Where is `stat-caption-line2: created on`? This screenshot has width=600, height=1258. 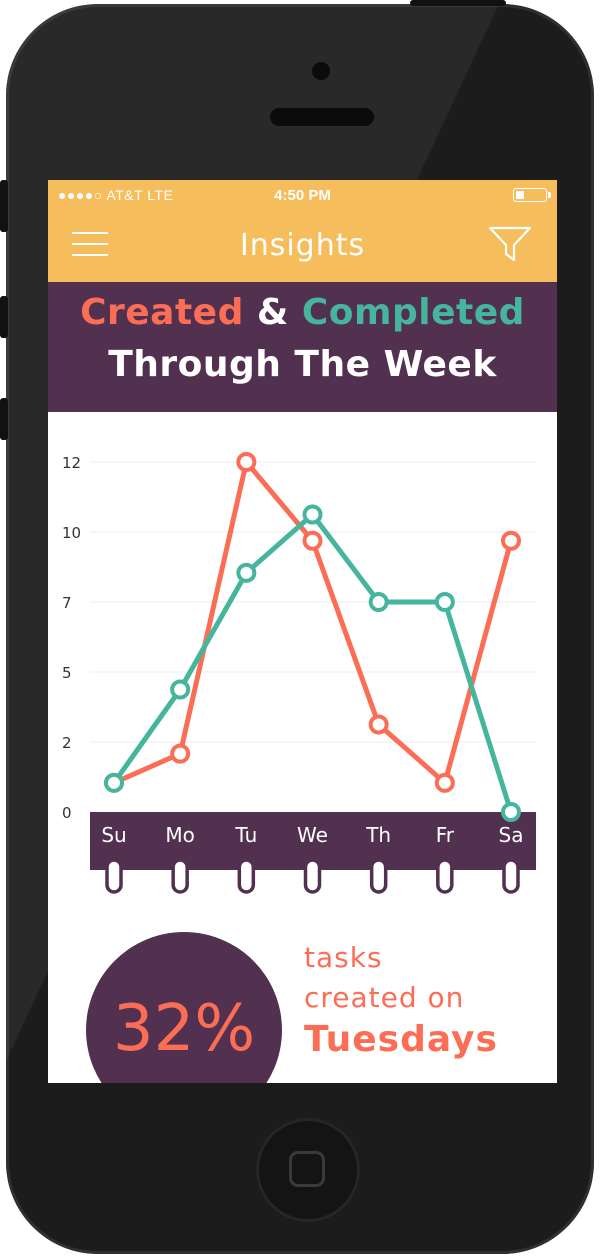
stat-caption-line2: created on is located at coordinates (384, 997).